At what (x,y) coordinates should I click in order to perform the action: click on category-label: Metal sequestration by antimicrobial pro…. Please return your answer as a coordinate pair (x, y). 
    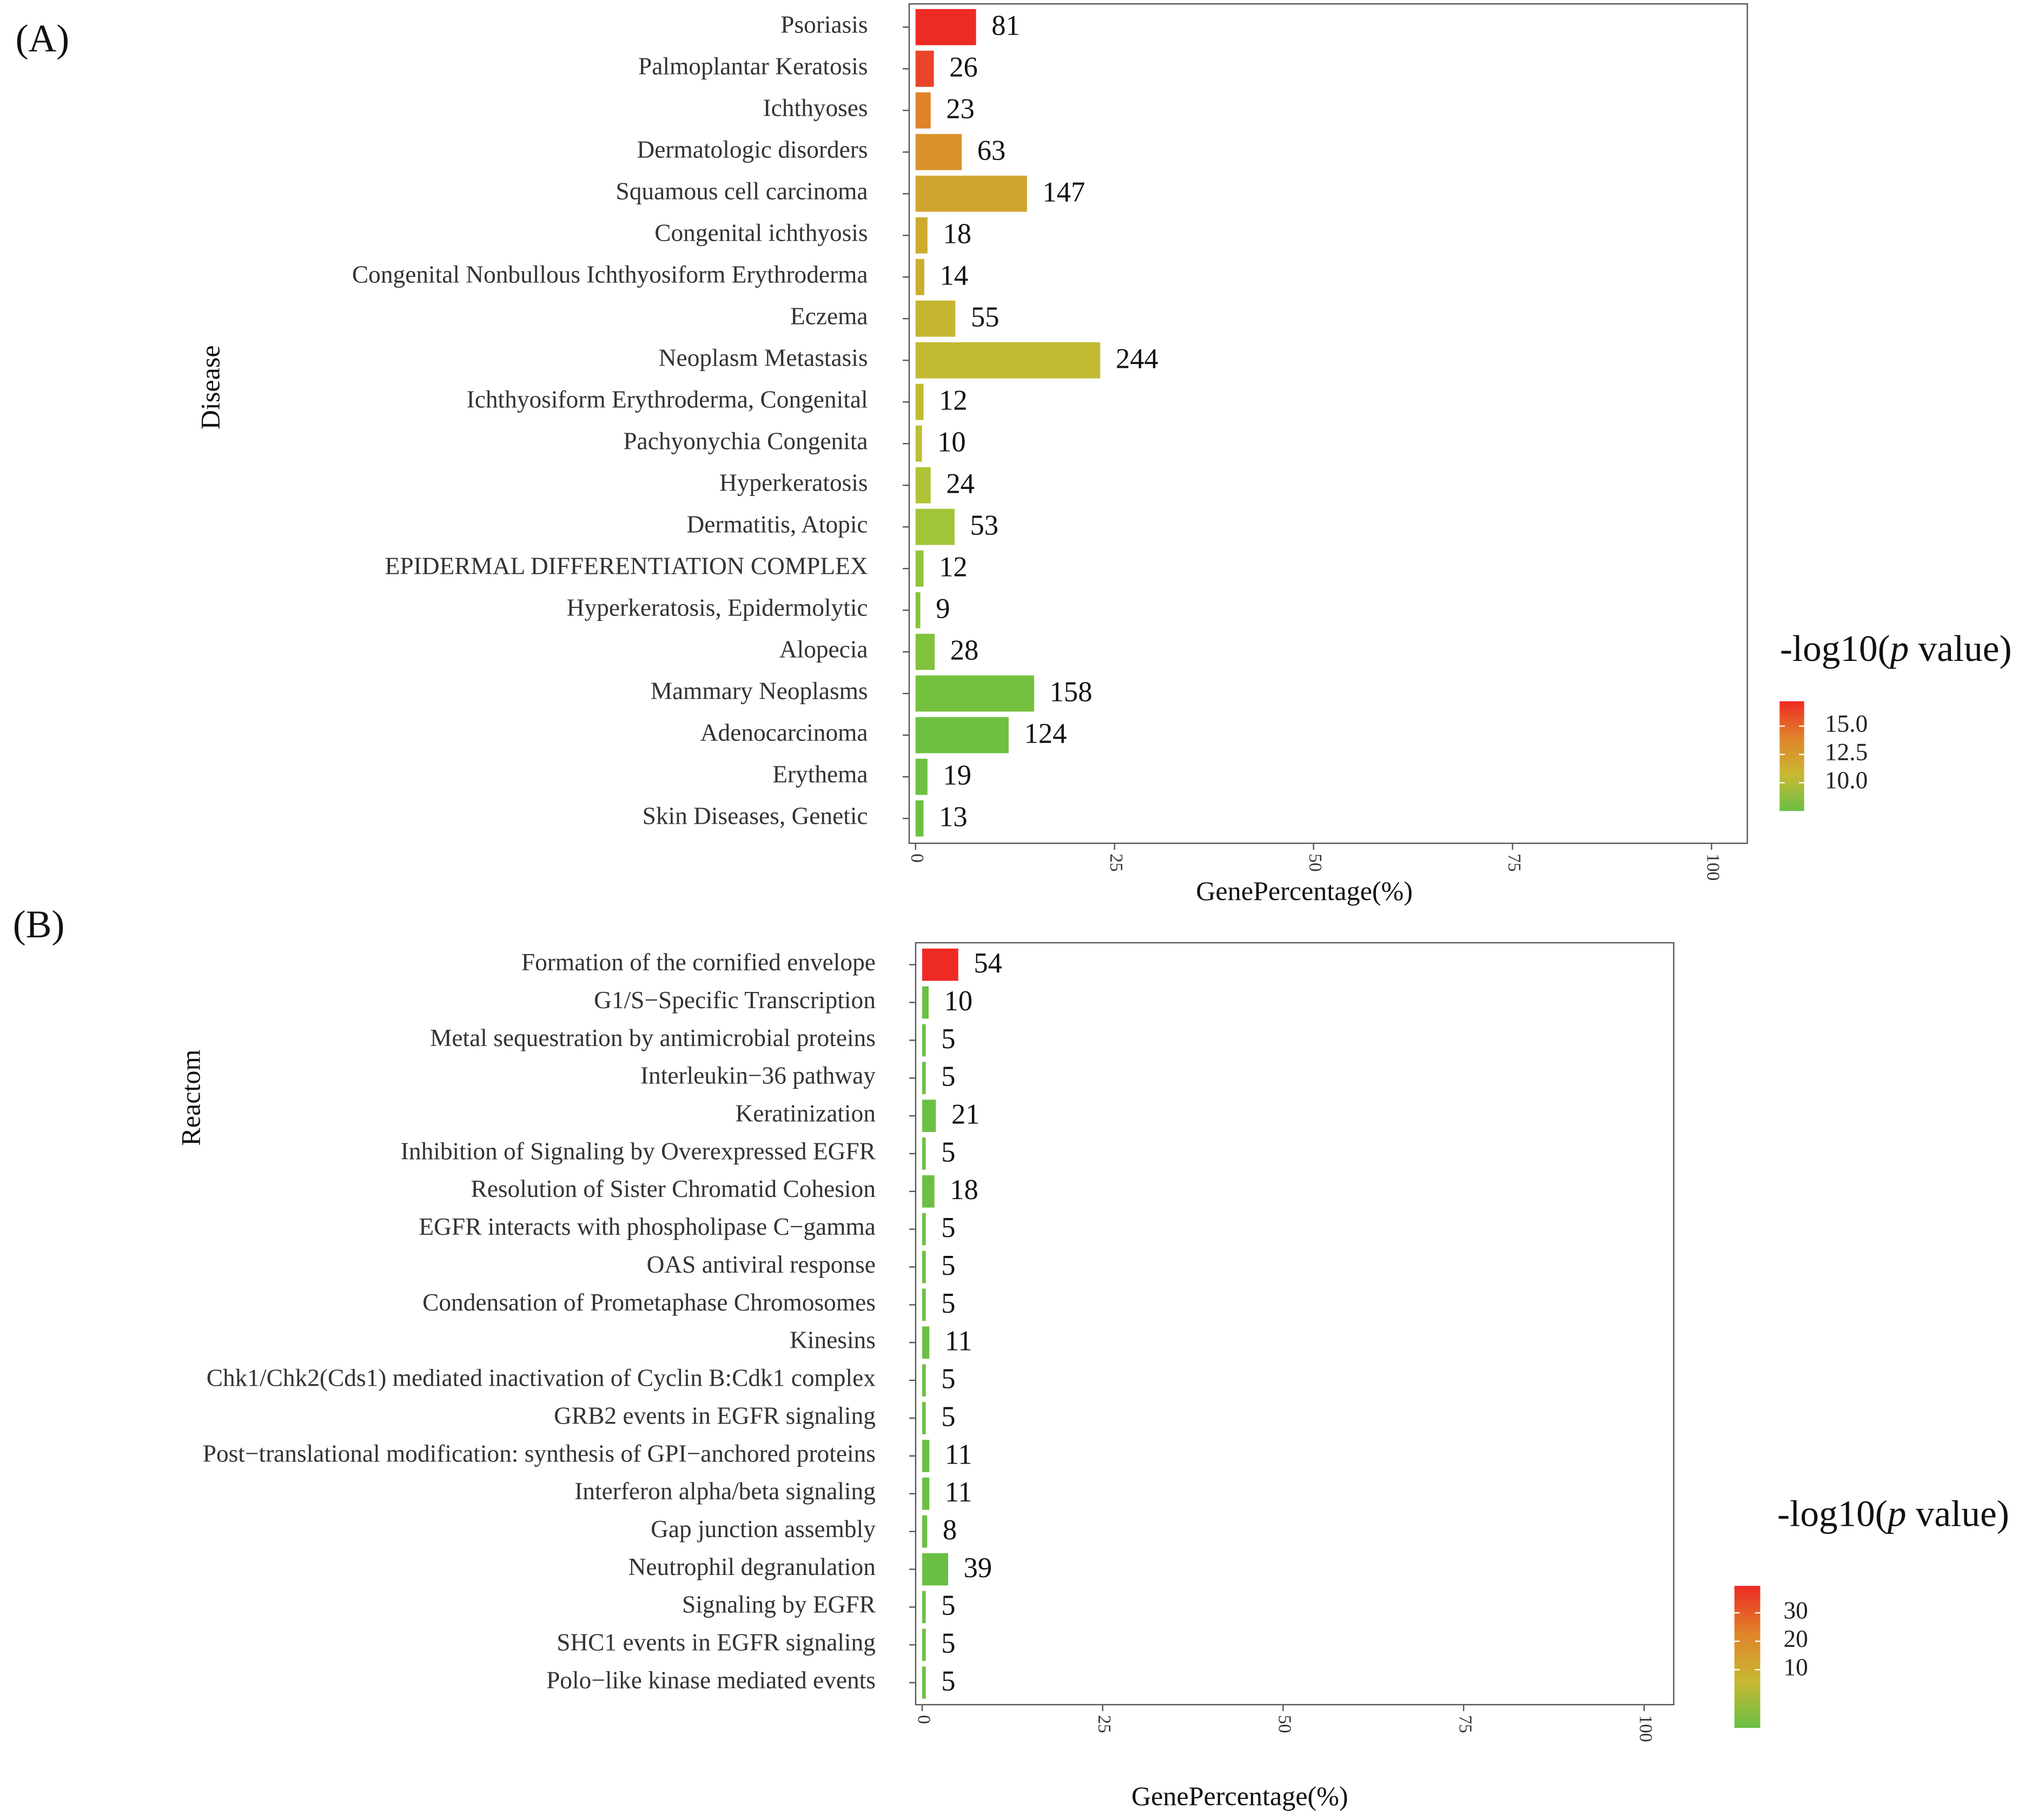
    Looking at the image, I should click on (653, 1037).